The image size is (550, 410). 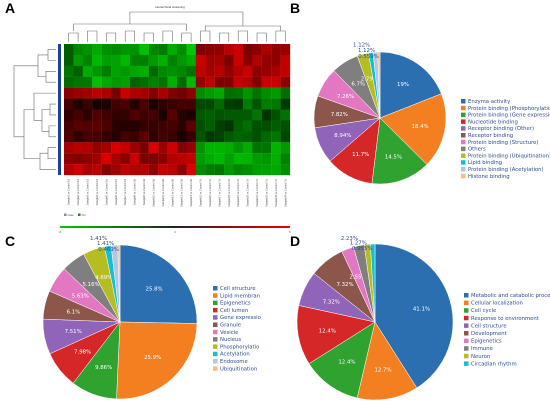 What do you see at coordinates (74, 312) in the screenshot?
I see `slice-value-label: 6.1%` at bounding box center [74, 312].